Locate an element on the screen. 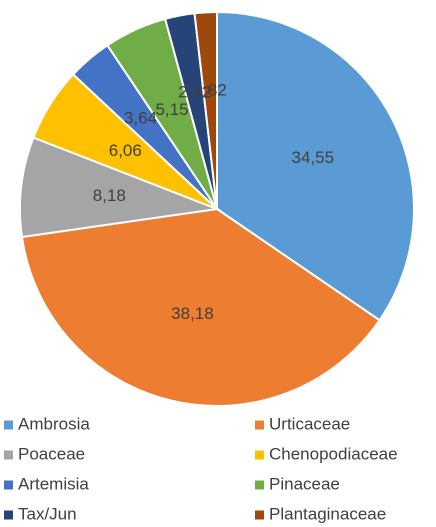 This screenshot has height=527, width=436. legend-label: Plantaginaceae is located at coordinates (327, 513).